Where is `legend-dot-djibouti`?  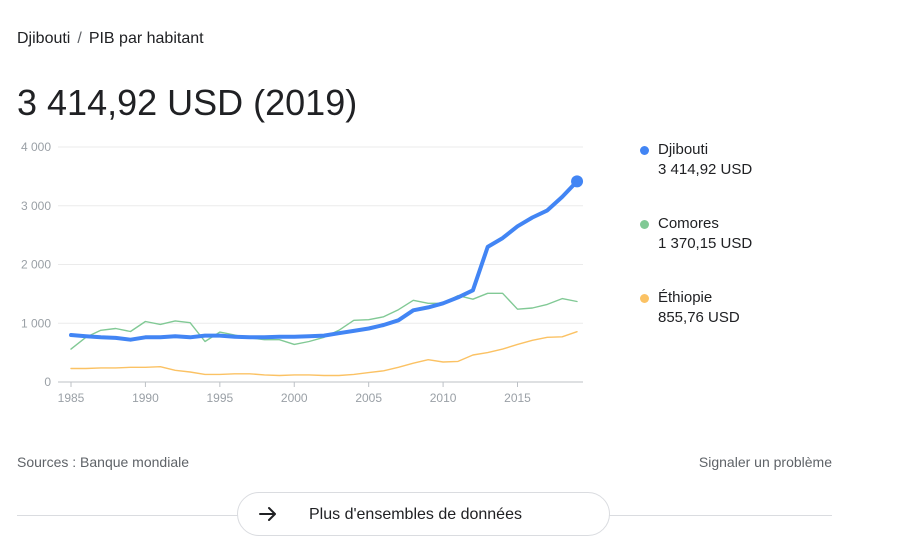
legend-dot-djibouti is located at coordinates (644, 150).